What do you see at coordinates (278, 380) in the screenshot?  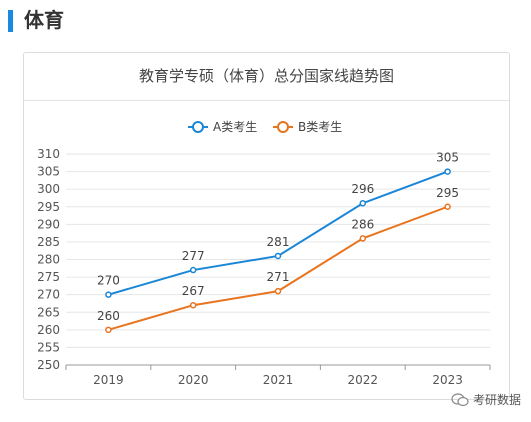 I see `x-tick-label: 2021` at bounding box center [278, 380].